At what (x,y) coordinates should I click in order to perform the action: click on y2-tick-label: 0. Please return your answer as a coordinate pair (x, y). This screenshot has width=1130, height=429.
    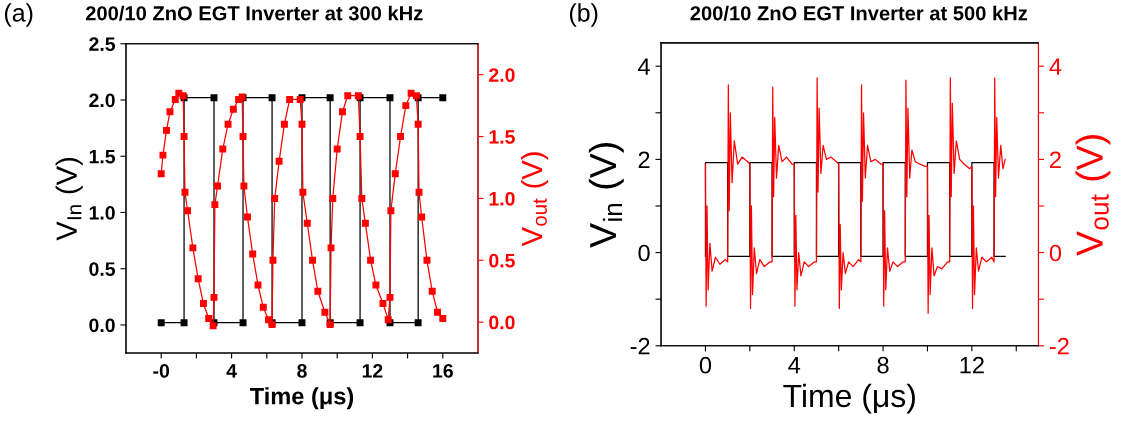
    Looking at the image, I should click on (1055, 253).